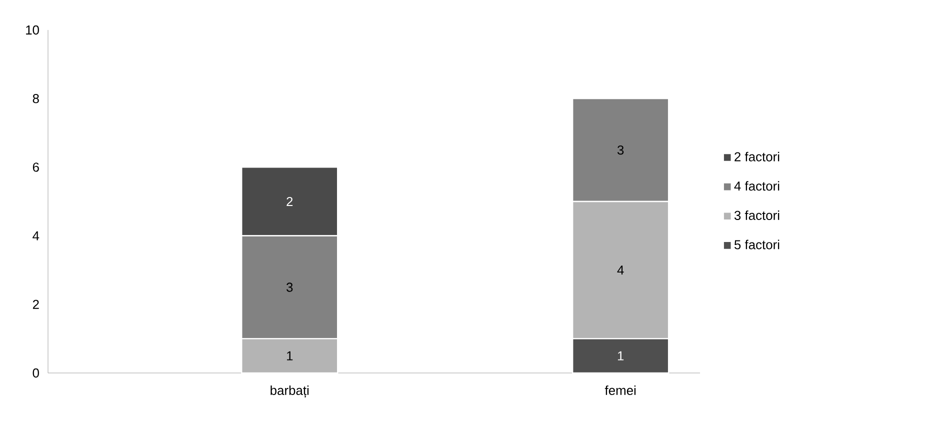 This screenshot has height=439, width=936. I want to click on legend-label: 4 factori, so click(757, 186).